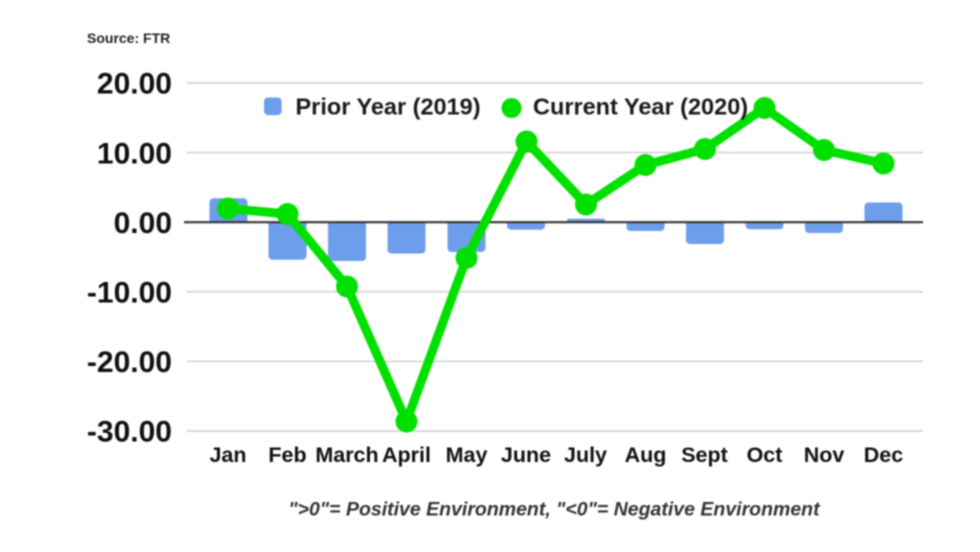  I want to click on svg-text: Sept, so click(704, 455).